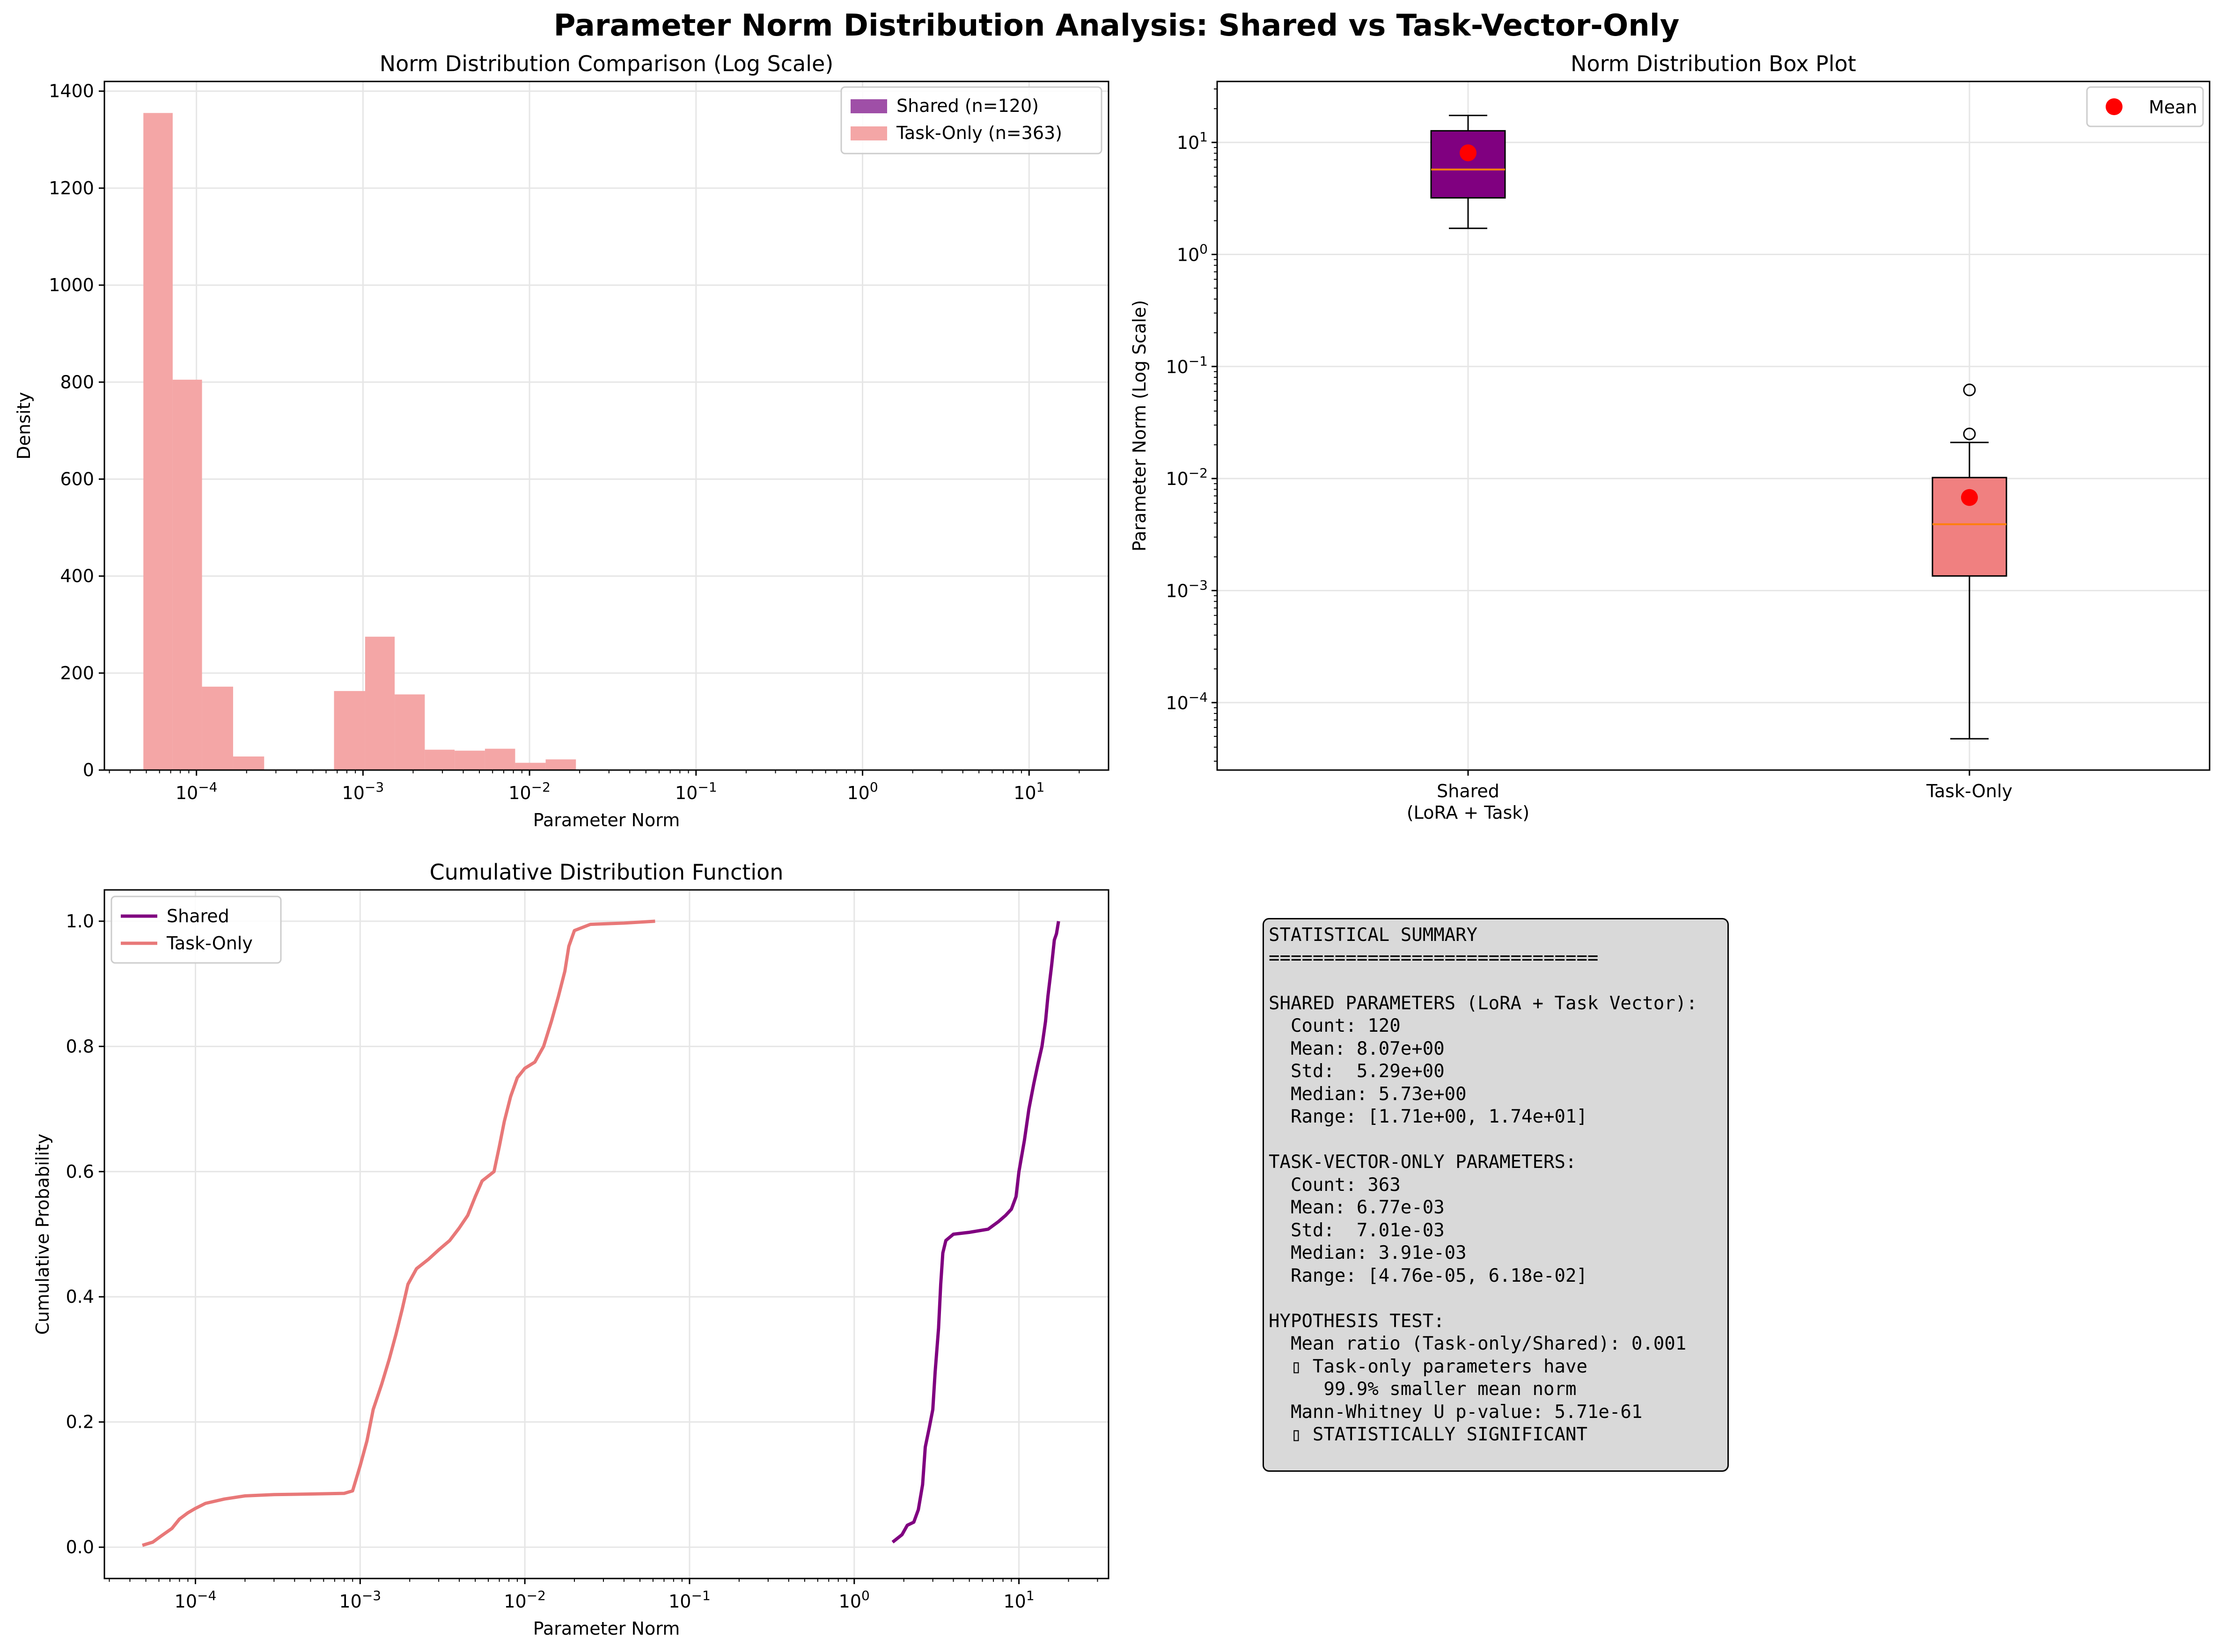 The height and width of the screenshot is (1652, 2233). Describe the element at coordinates (689, 1600) in the screenshot. I see `cdf-x-tick-label: 10⁻¹` at that location.